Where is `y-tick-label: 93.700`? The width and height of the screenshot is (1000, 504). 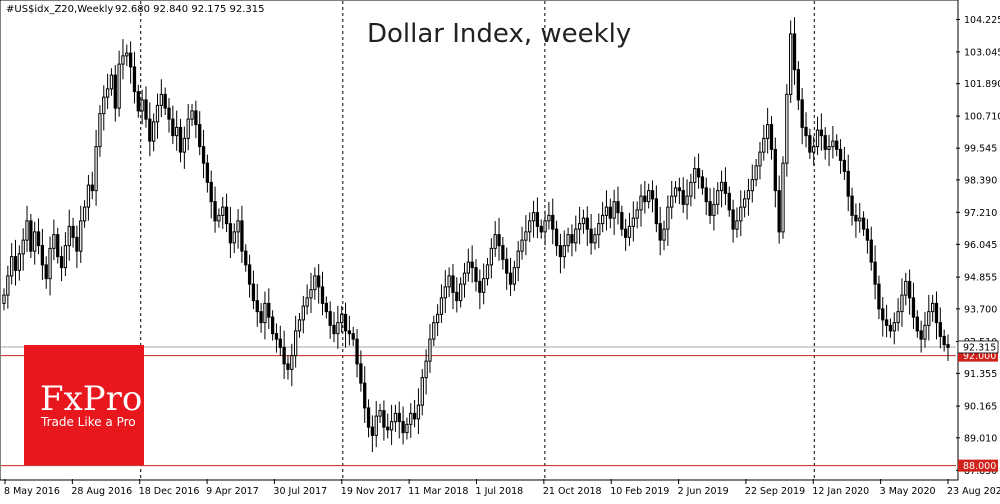 y-tick-label: 93.700 is located at coordinates (980, 309).